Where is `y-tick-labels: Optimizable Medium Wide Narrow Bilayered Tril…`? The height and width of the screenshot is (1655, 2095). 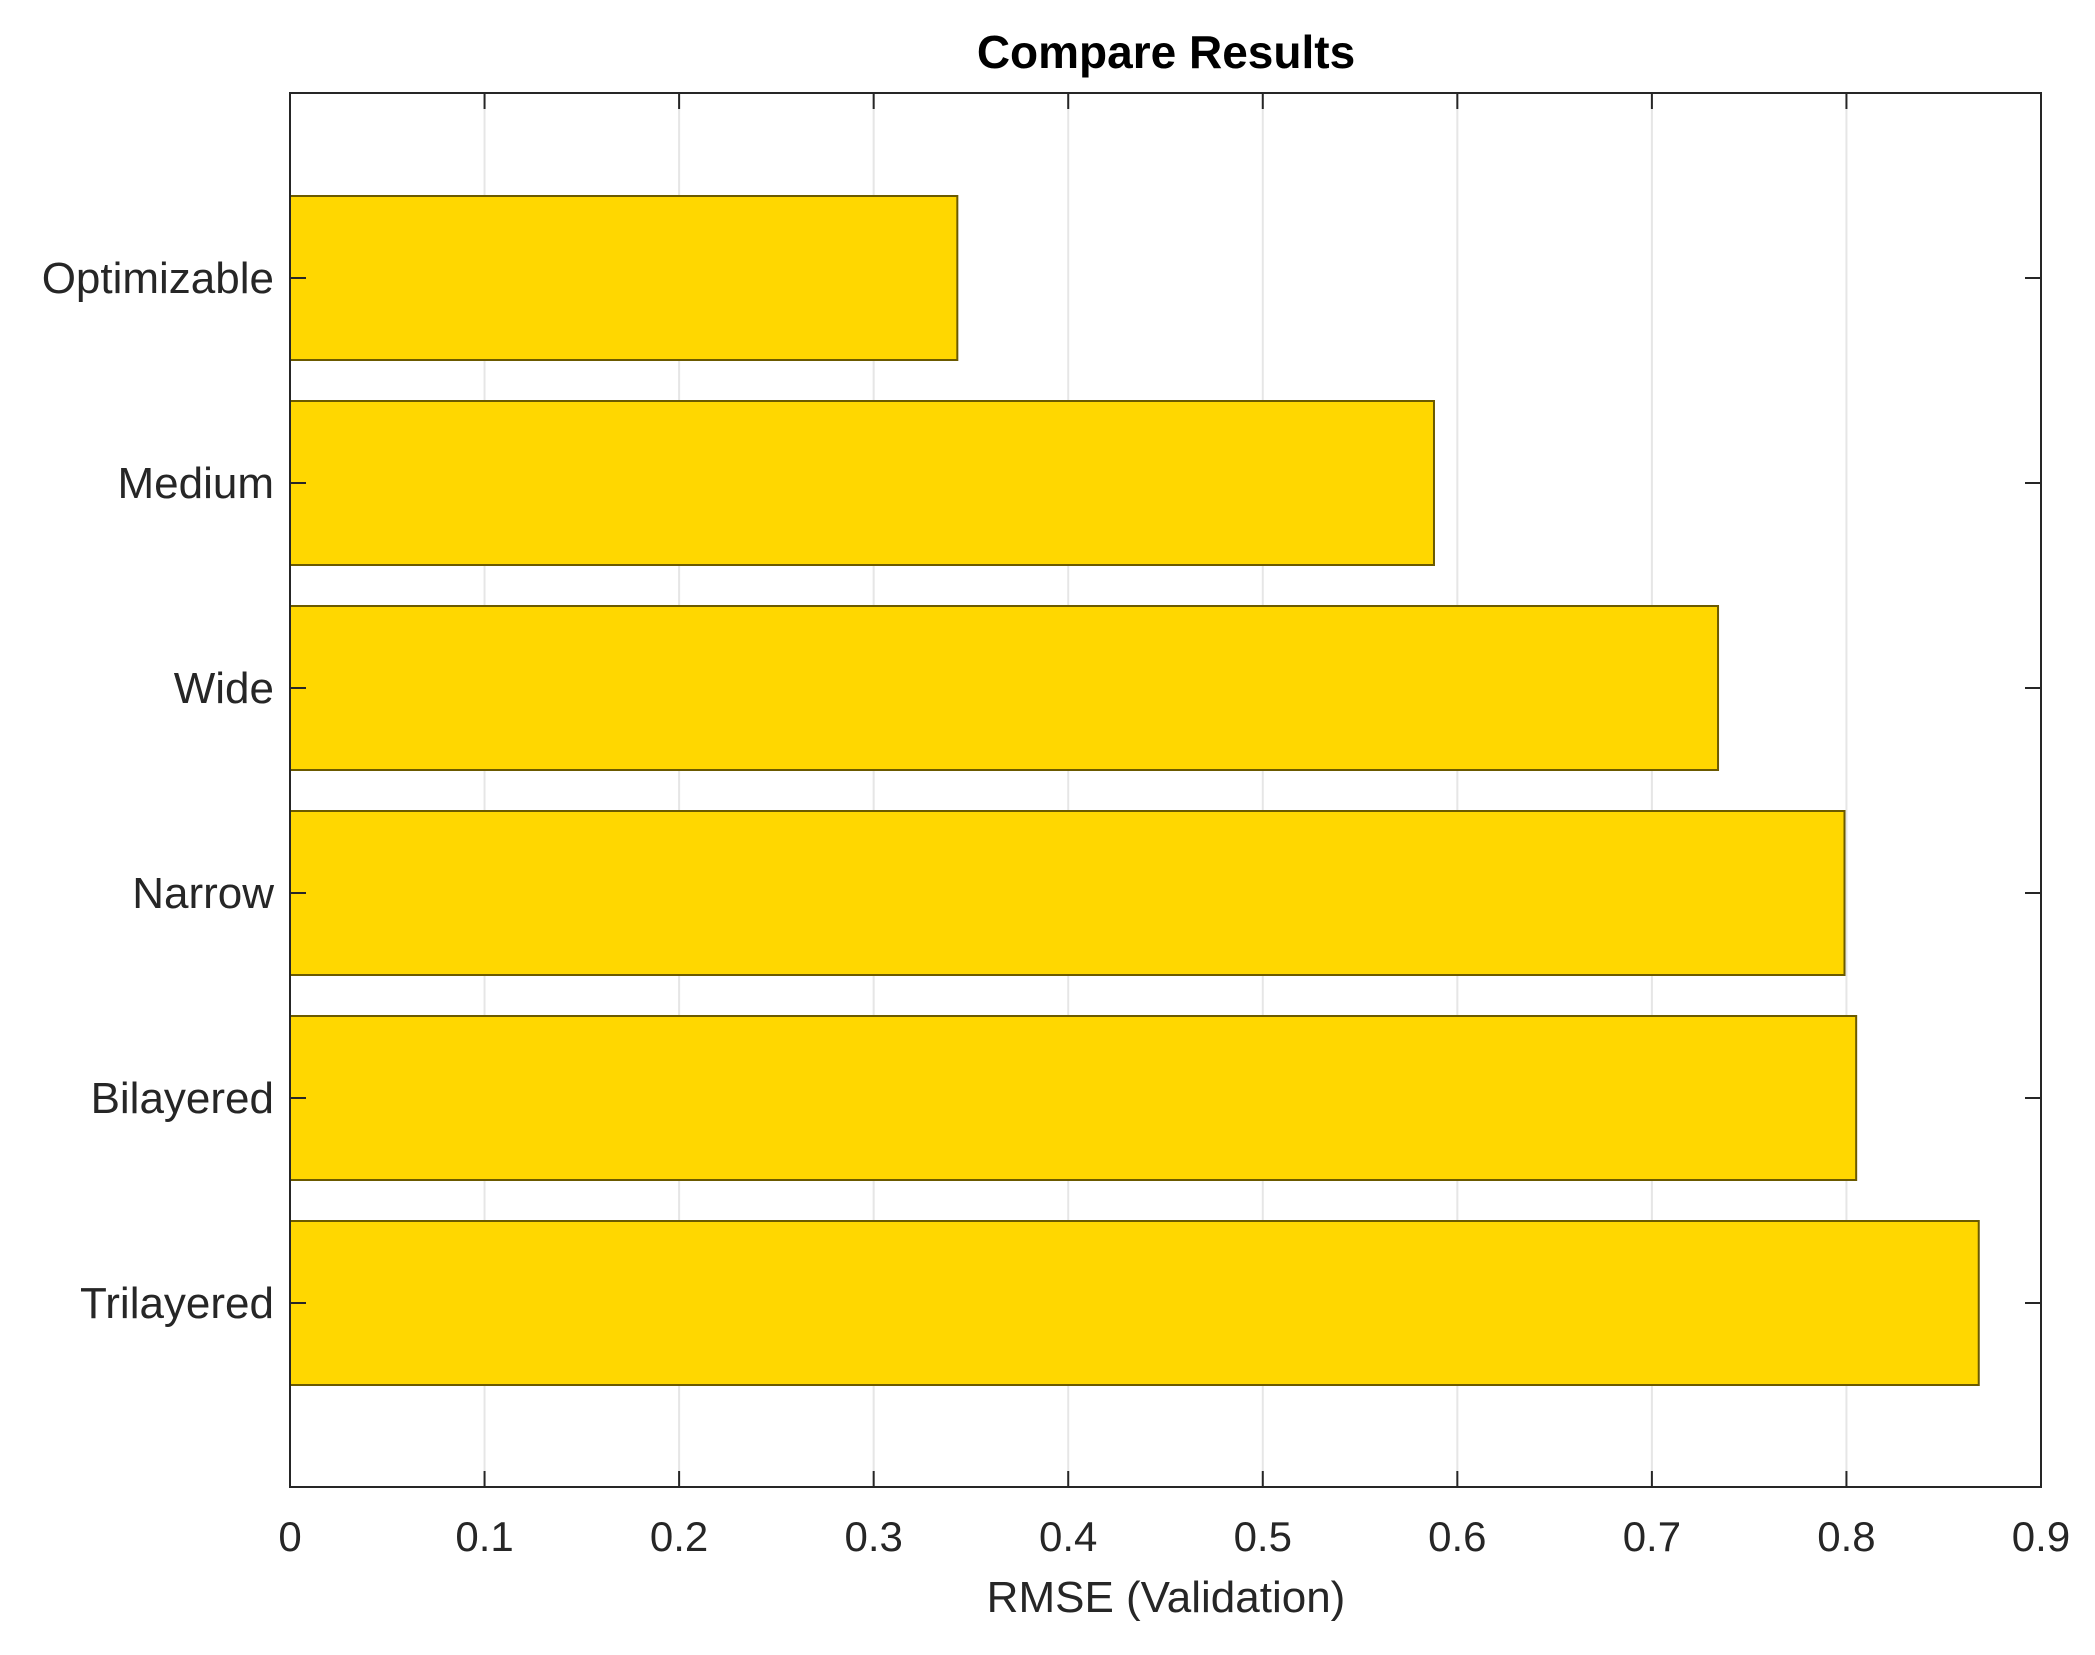 y-tick-labels: Optimizable Medium Wide Narrow Bilayered Tril… is located at coordinates (158, 791).